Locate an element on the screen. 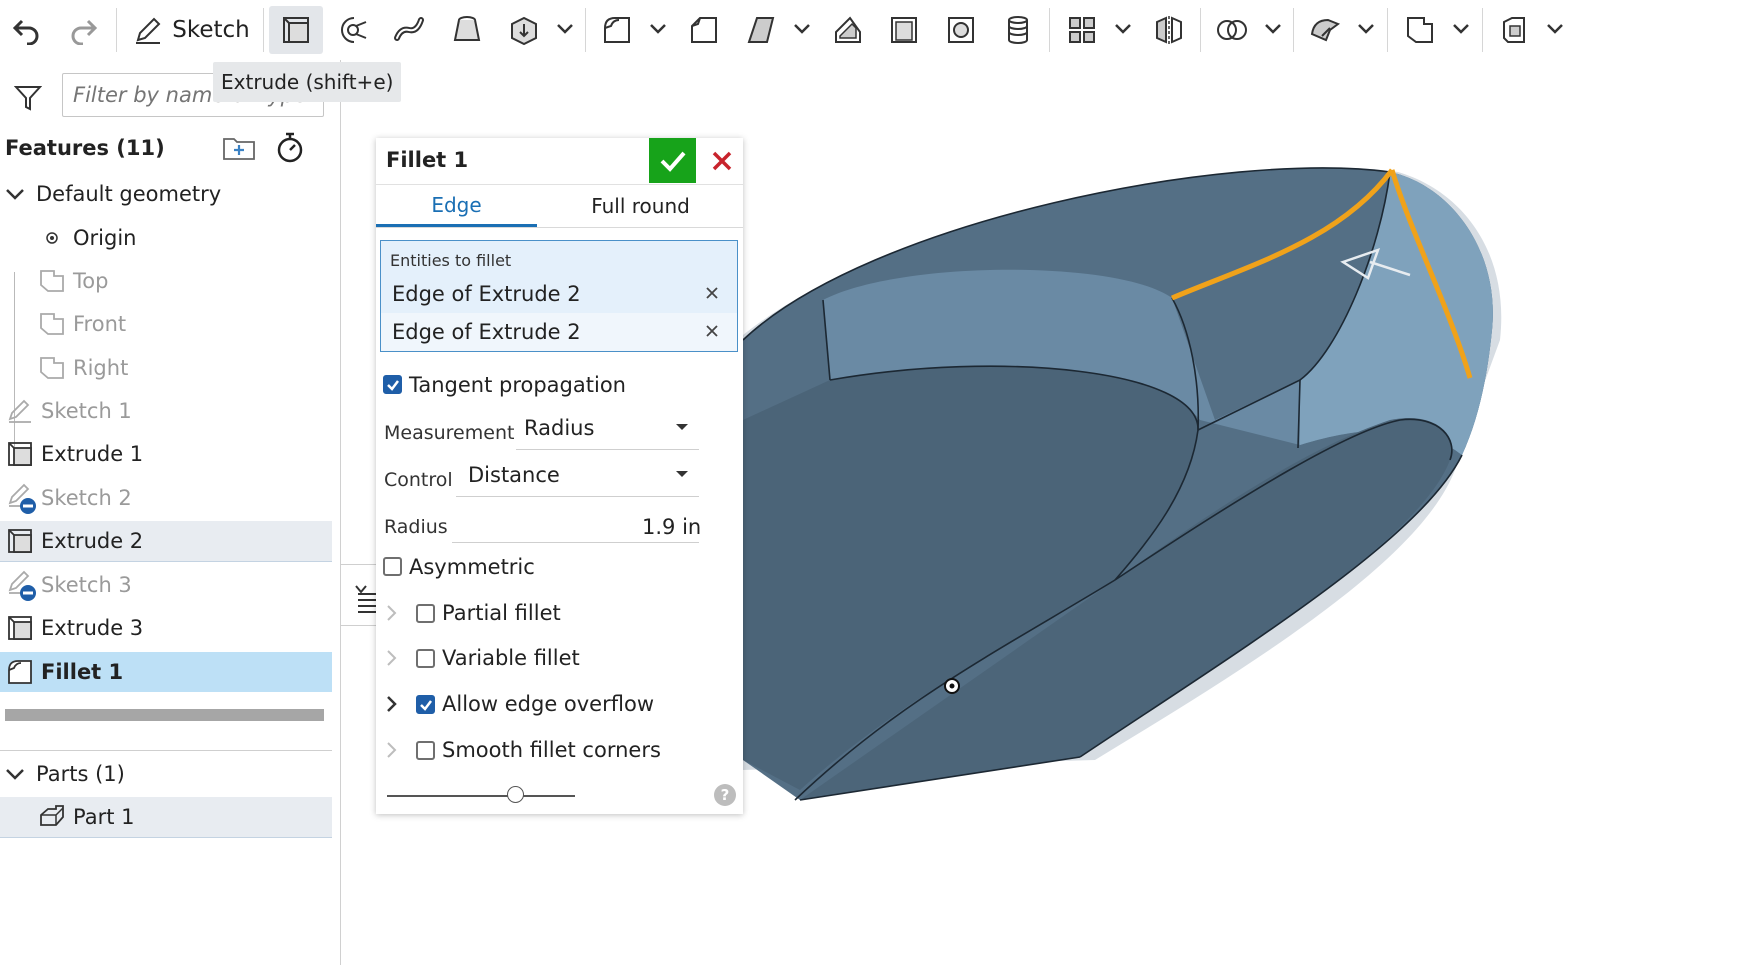 The width and height of the screenshot is (1758, 969). fillet-button is located at coordinates (617, 30).